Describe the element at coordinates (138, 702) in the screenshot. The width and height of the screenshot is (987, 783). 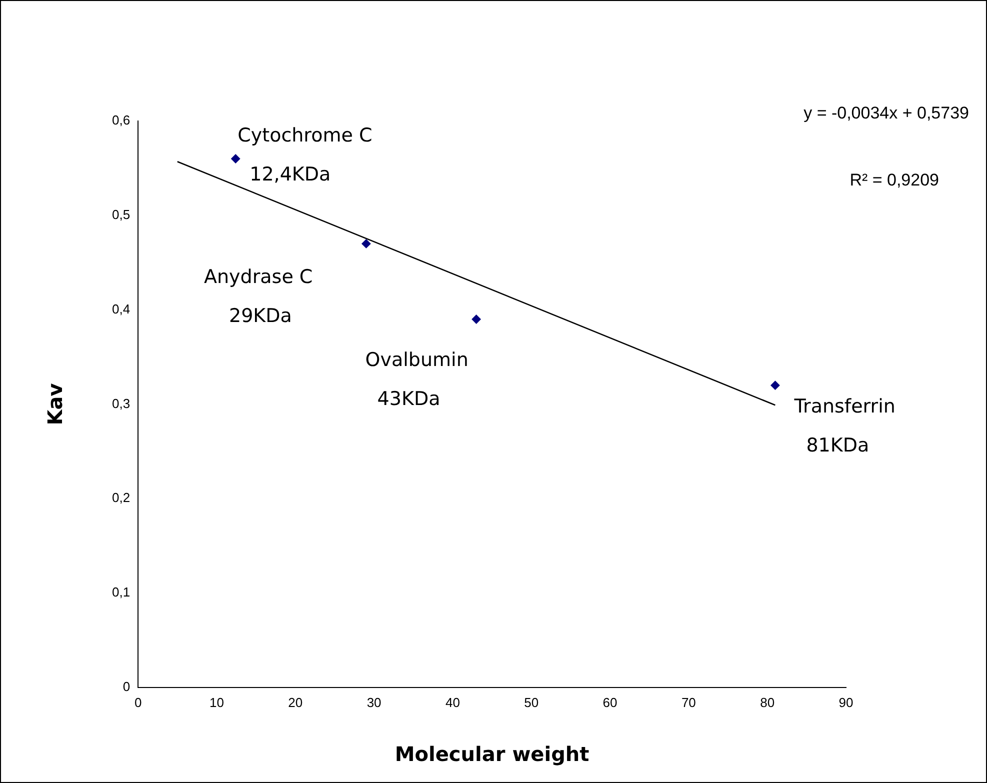
I see `x-tick-label: 0` at that location.